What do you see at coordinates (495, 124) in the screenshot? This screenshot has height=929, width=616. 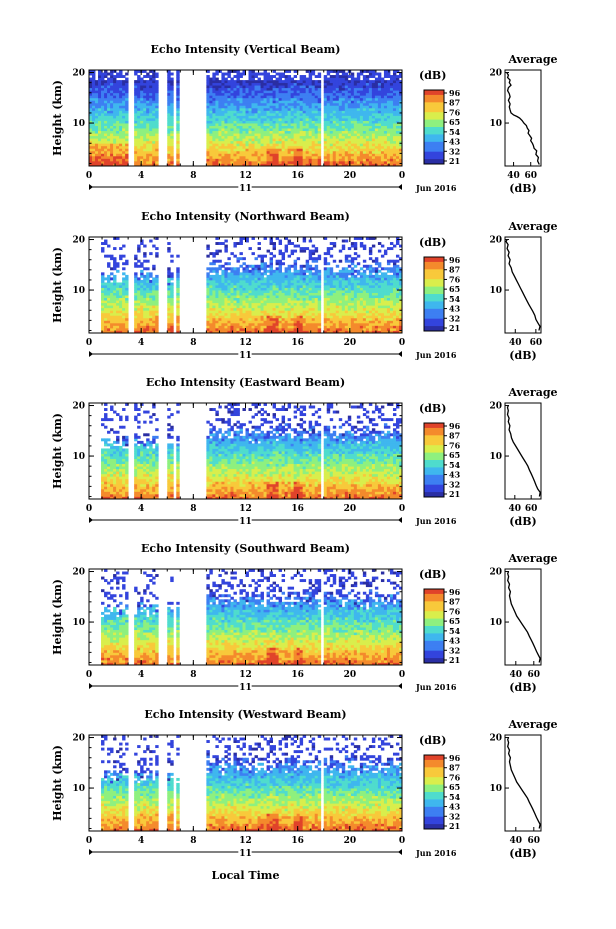 I see `profile-y-tick-label: 10` at bounding box center [495, 124].